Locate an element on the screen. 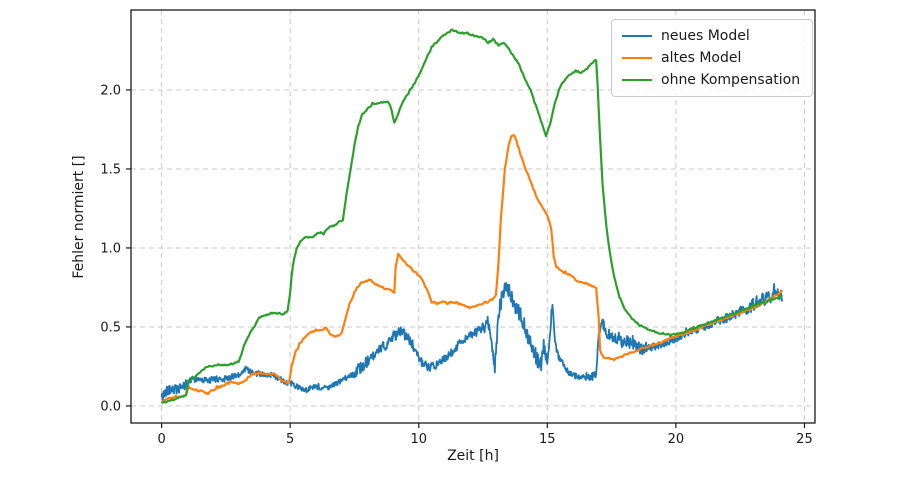 This screenshot has width=898, height=479. y-tick-label: 0.0 is located at coordinates (110, 406).